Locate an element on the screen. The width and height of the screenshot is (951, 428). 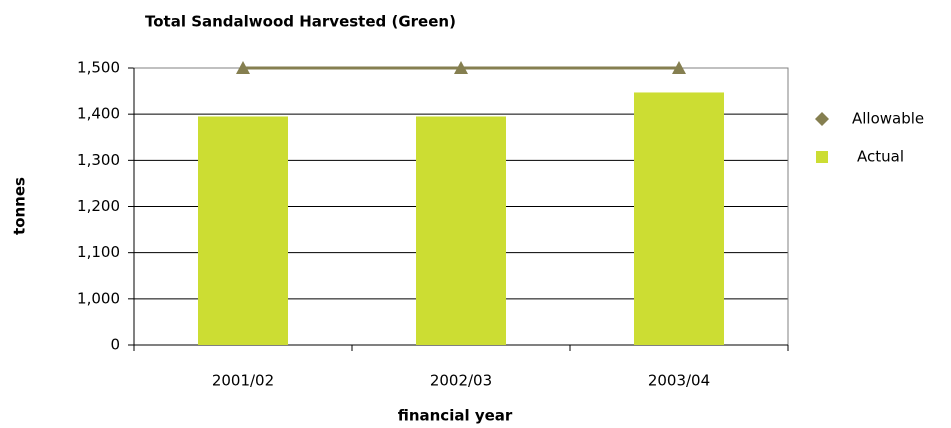
x-tick-label: 2002/03 is located at coordinates (461, 381).